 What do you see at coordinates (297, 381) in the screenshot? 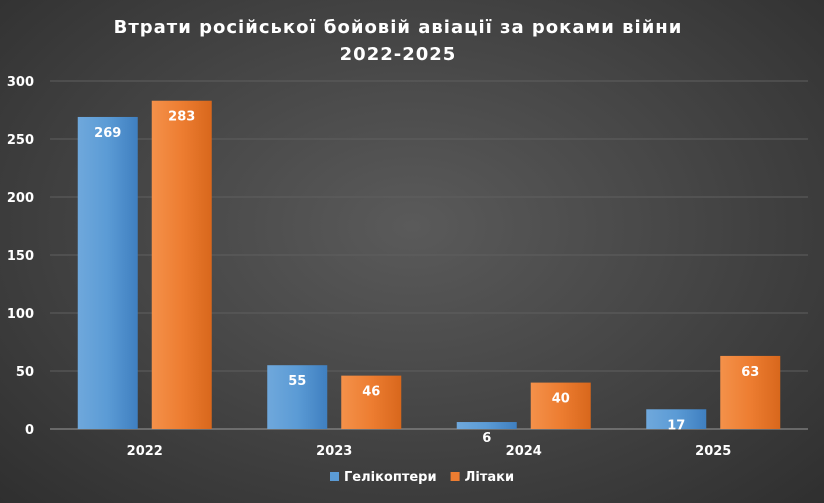
I see `data-label: 55` at bounding box center [297, 381].